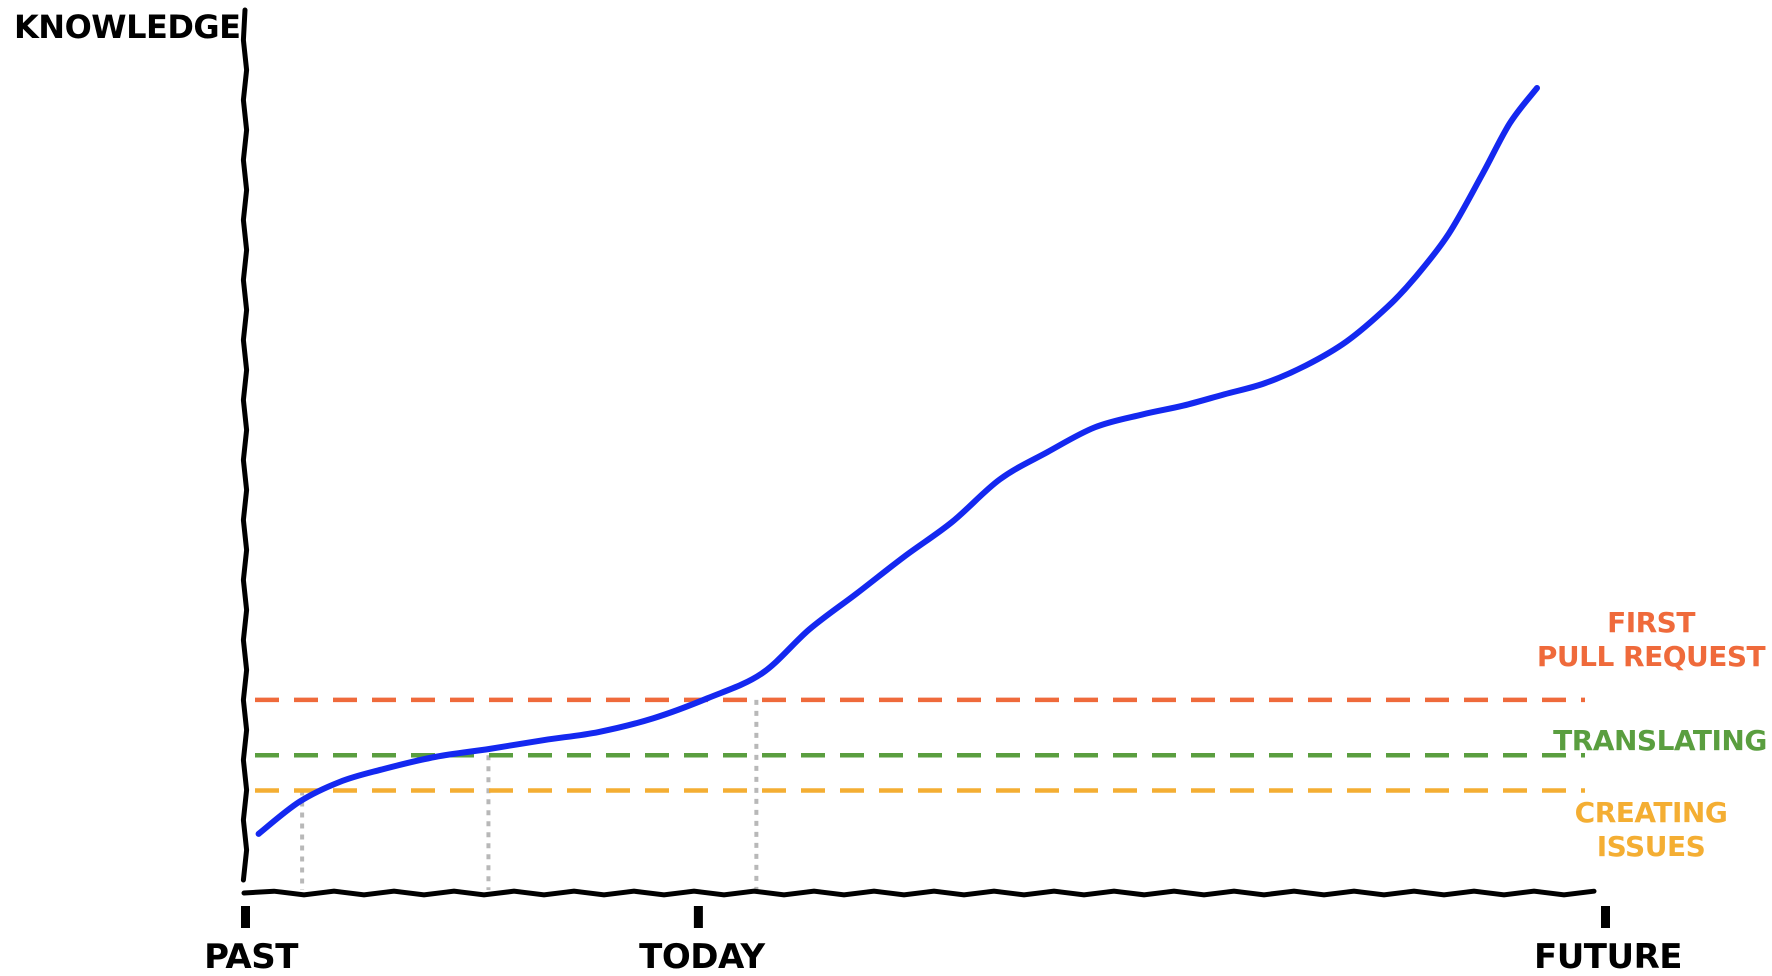 The width and height of the screenshot is (1772, 976). What do you see at coordinates (943, 941) in the screenshot?
I see `x-ticks: PAST TODAY FUTURE` at bounding box center [943, 941].